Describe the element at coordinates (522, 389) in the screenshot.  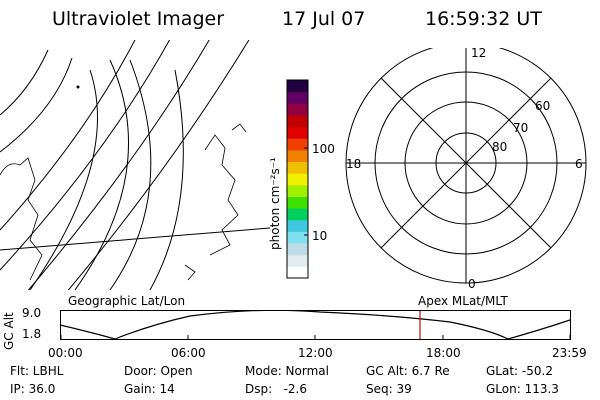
I see `status-glon: GLon: 113.3` at that location.